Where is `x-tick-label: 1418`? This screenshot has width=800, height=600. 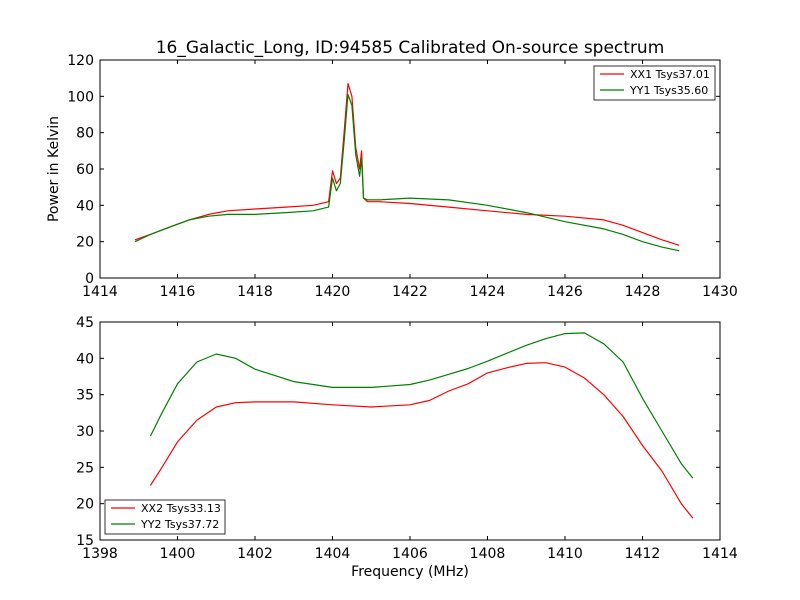
x-tick-label: 1418 is located at coordinates (255, 292).